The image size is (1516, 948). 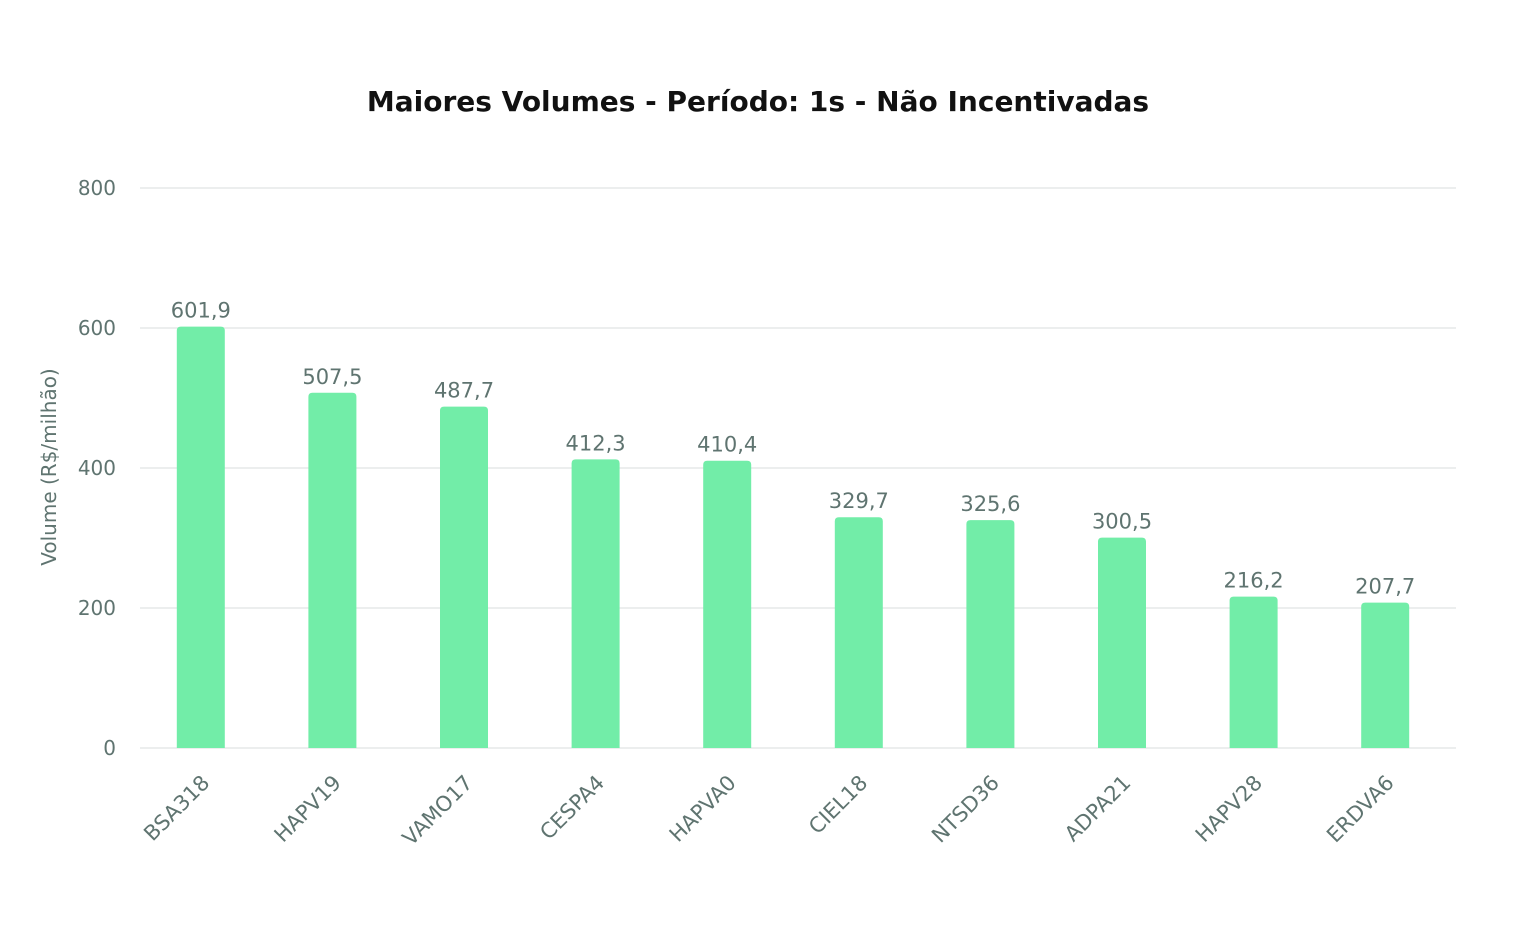 What do you see at coordinates (859, 501) in the screenshot?
I see `data-label: 329,7` at bounding box center [859, 501].